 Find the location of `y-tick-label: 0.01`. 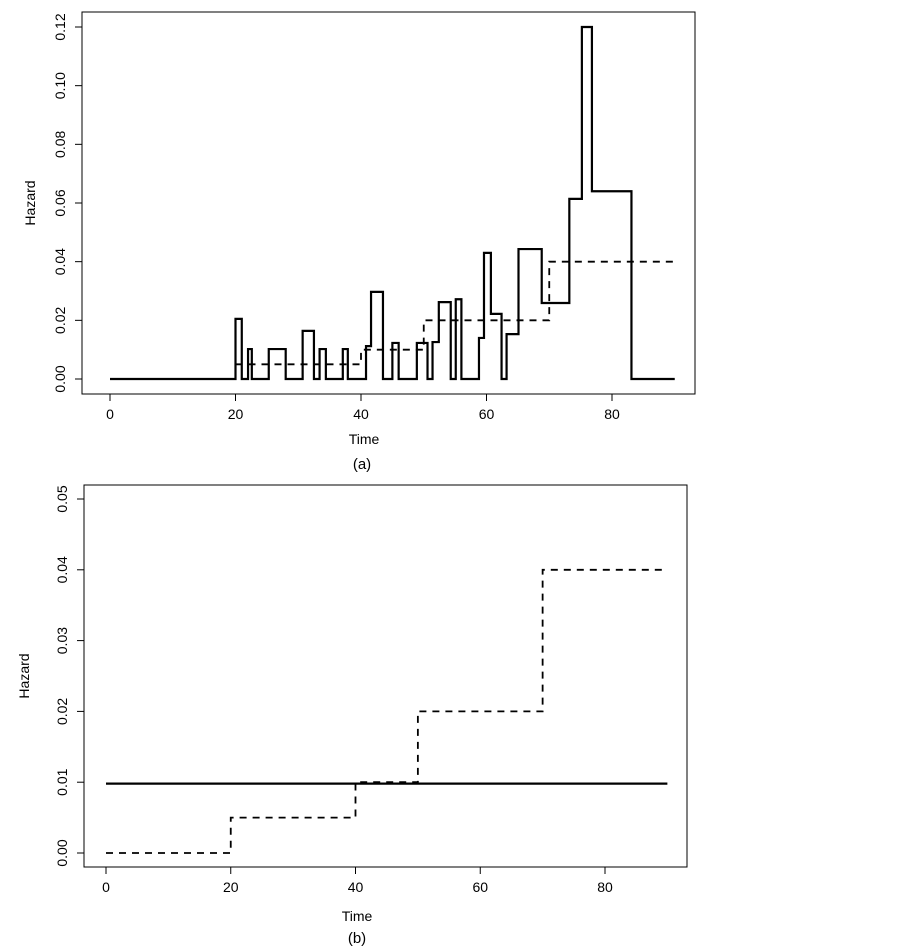

y-tick-label: 0.01 is located at coordinates (62, 781).